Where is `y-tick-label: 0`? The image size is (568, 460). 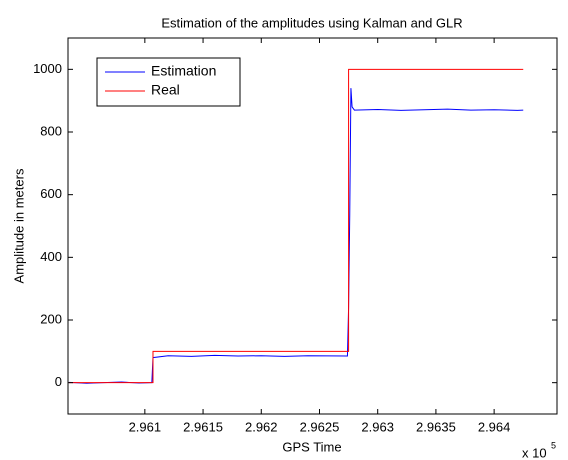
y-tick-label: 0 is located at coordinates (58, 381).